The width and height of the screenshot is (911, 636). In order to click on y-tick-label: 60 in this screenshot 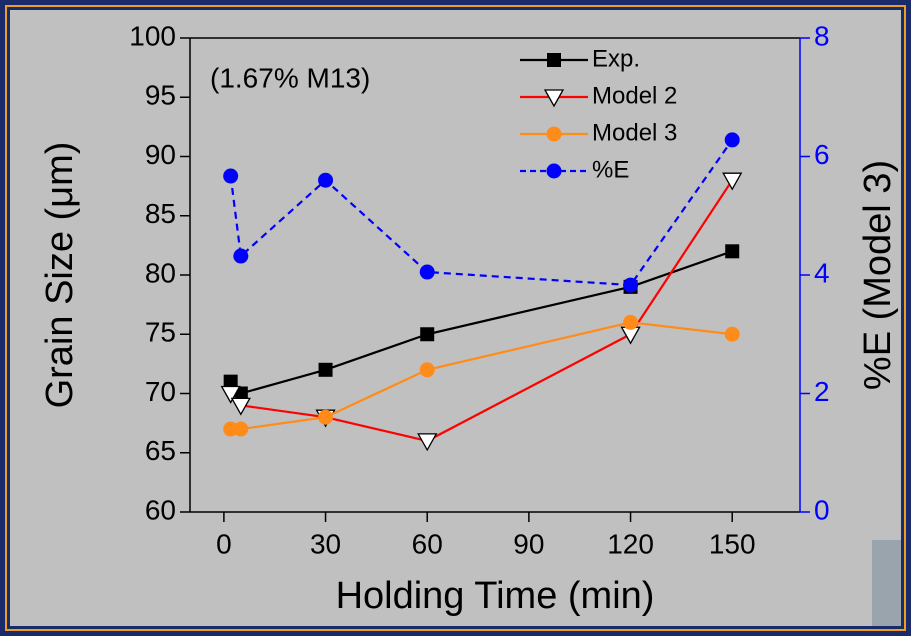, I will do `click(160, 509)`.